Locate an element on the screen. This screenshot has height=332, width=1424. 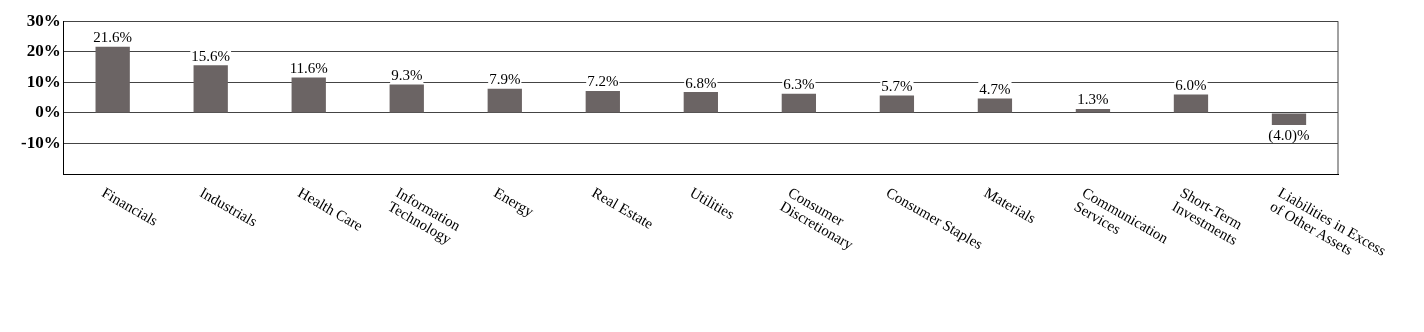
data-label: 9.3% is located at coordinates (407, 74).